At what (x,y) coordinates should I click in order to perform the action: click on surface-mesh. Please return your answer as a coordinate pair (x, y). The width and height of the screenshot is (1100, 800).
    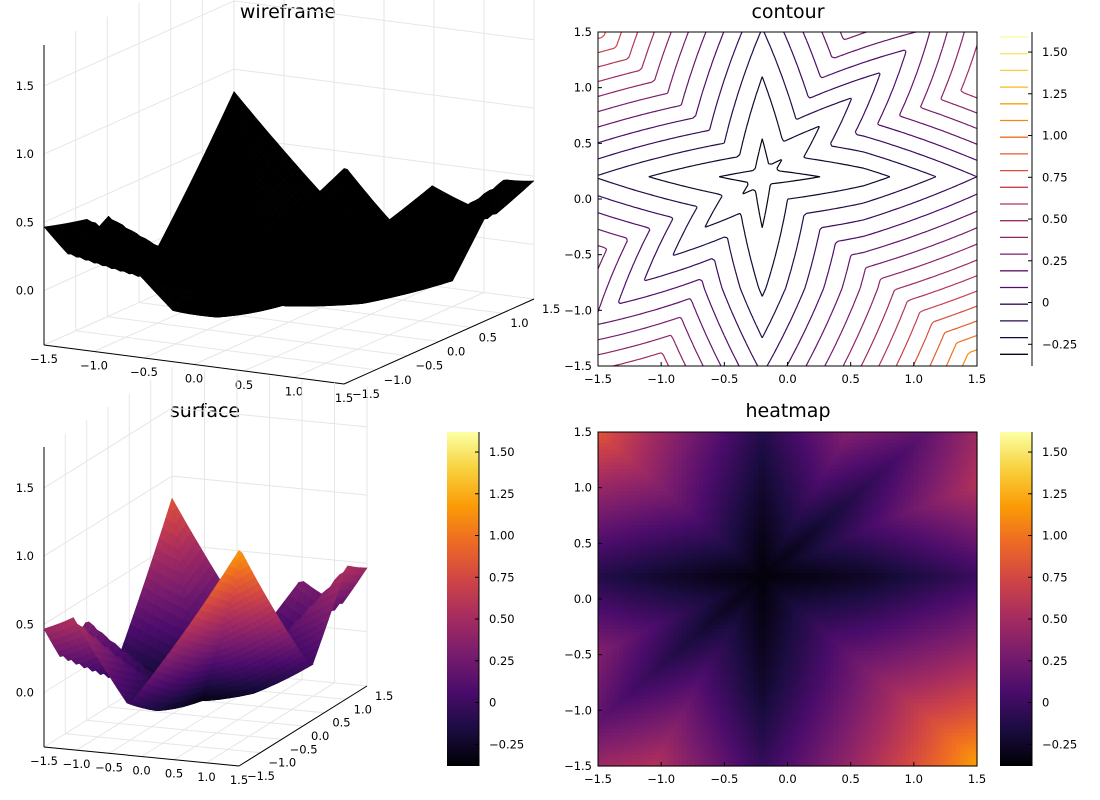
    Looking at the image, I should click on (205, 604).